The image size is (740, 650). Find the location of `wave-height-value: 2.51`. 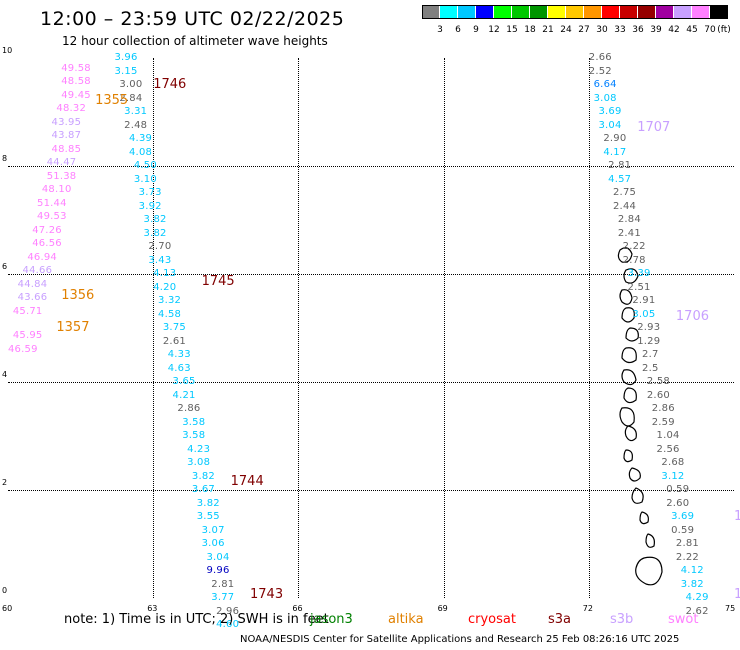

wave-height-value: 2.51 is located at coordinates (639, 287).